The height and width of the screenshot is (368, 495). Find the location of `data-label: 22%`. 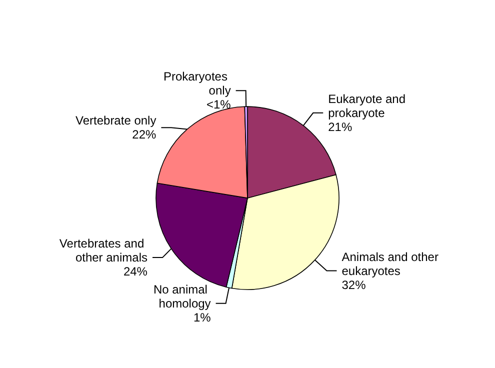

data-label: 22% is located at coordinates (144, 135).